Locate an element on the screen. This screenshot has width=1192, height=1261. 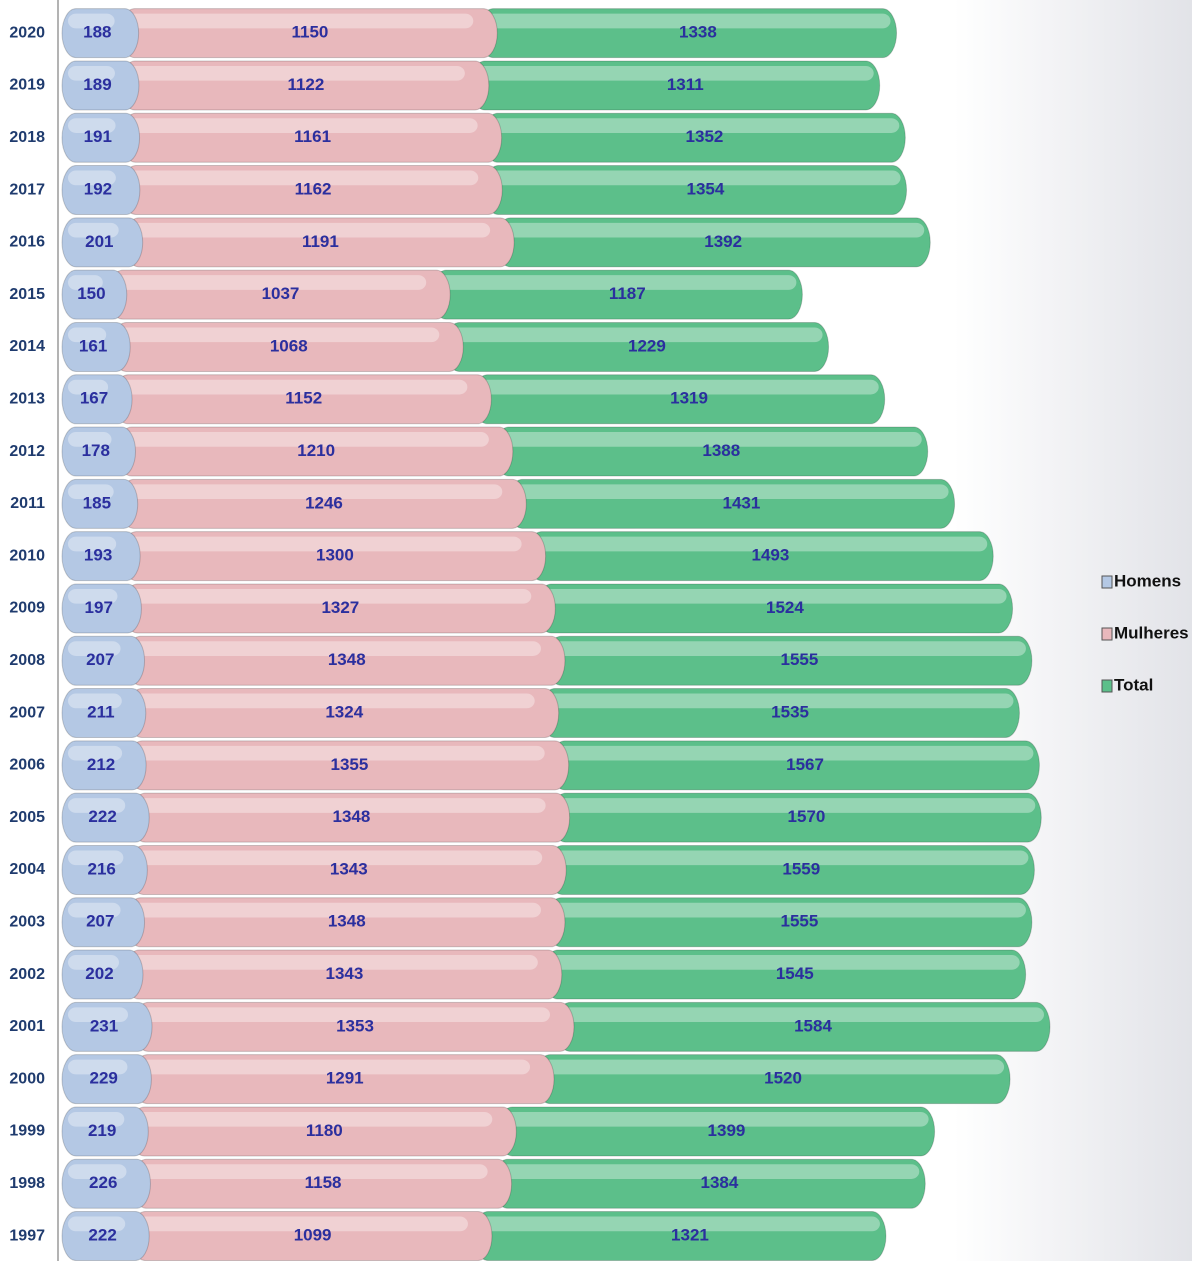
data-label: 1520 is located at coordinates (783, 1078).